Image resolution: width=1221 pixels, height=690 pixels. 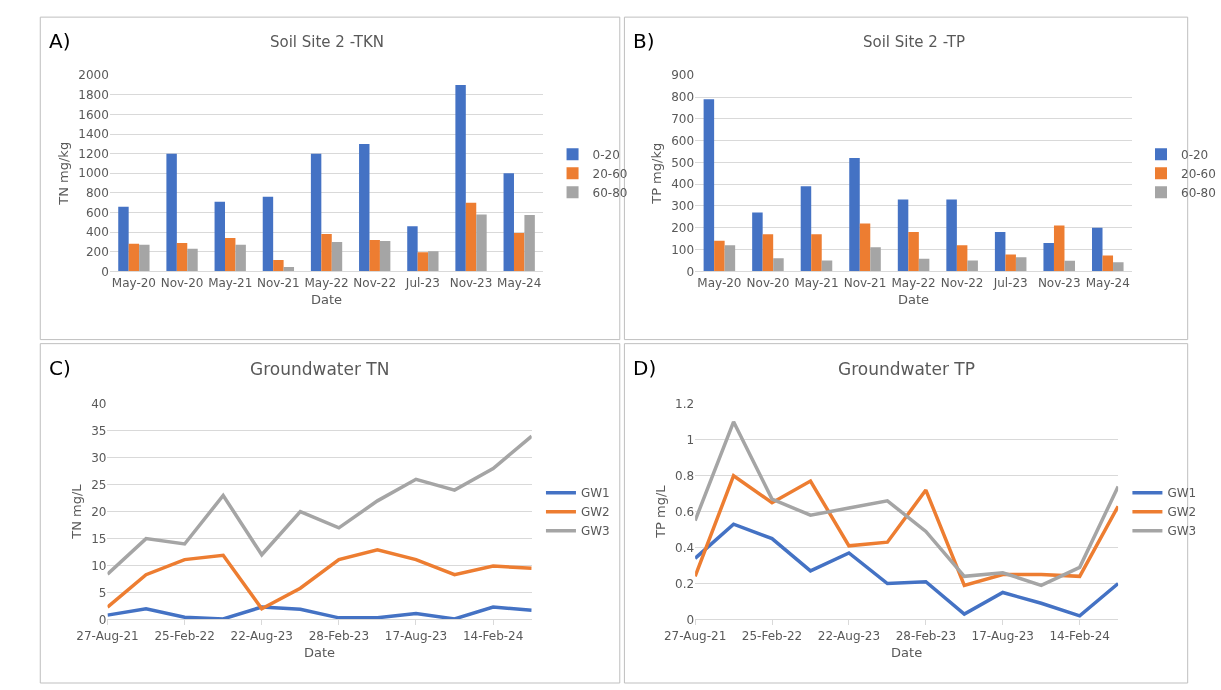 What do you see at coordinates (683, 249) in the screenshot?
I see `y-tick-label: 100` at bounding box center [683, 249].